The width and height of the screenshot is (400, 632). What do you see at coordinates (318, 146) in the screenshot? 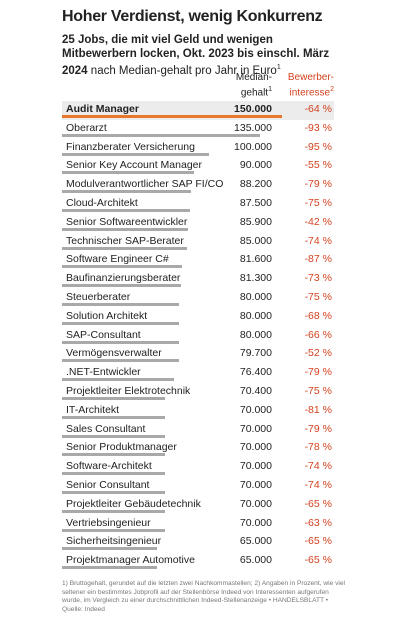
I see `value-label: -95 %` at bounding box center [318, 146].